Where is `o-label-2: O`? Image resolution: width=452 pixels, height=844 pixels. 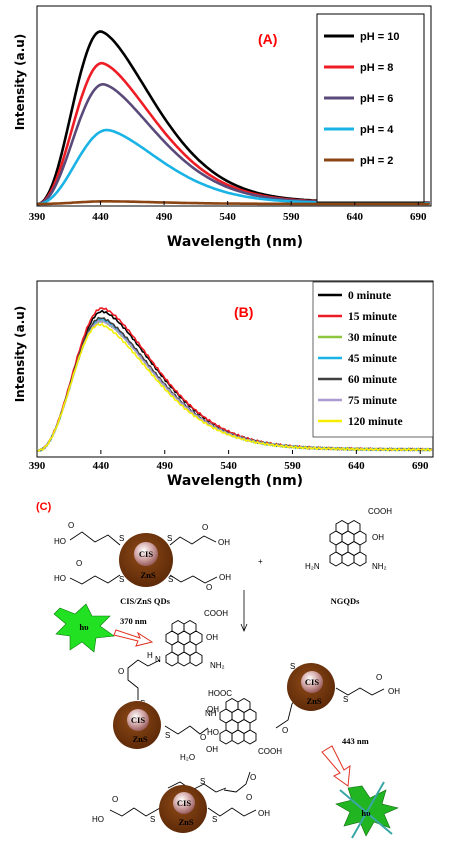 o-label-2: O is located at coordinates (79, 563).